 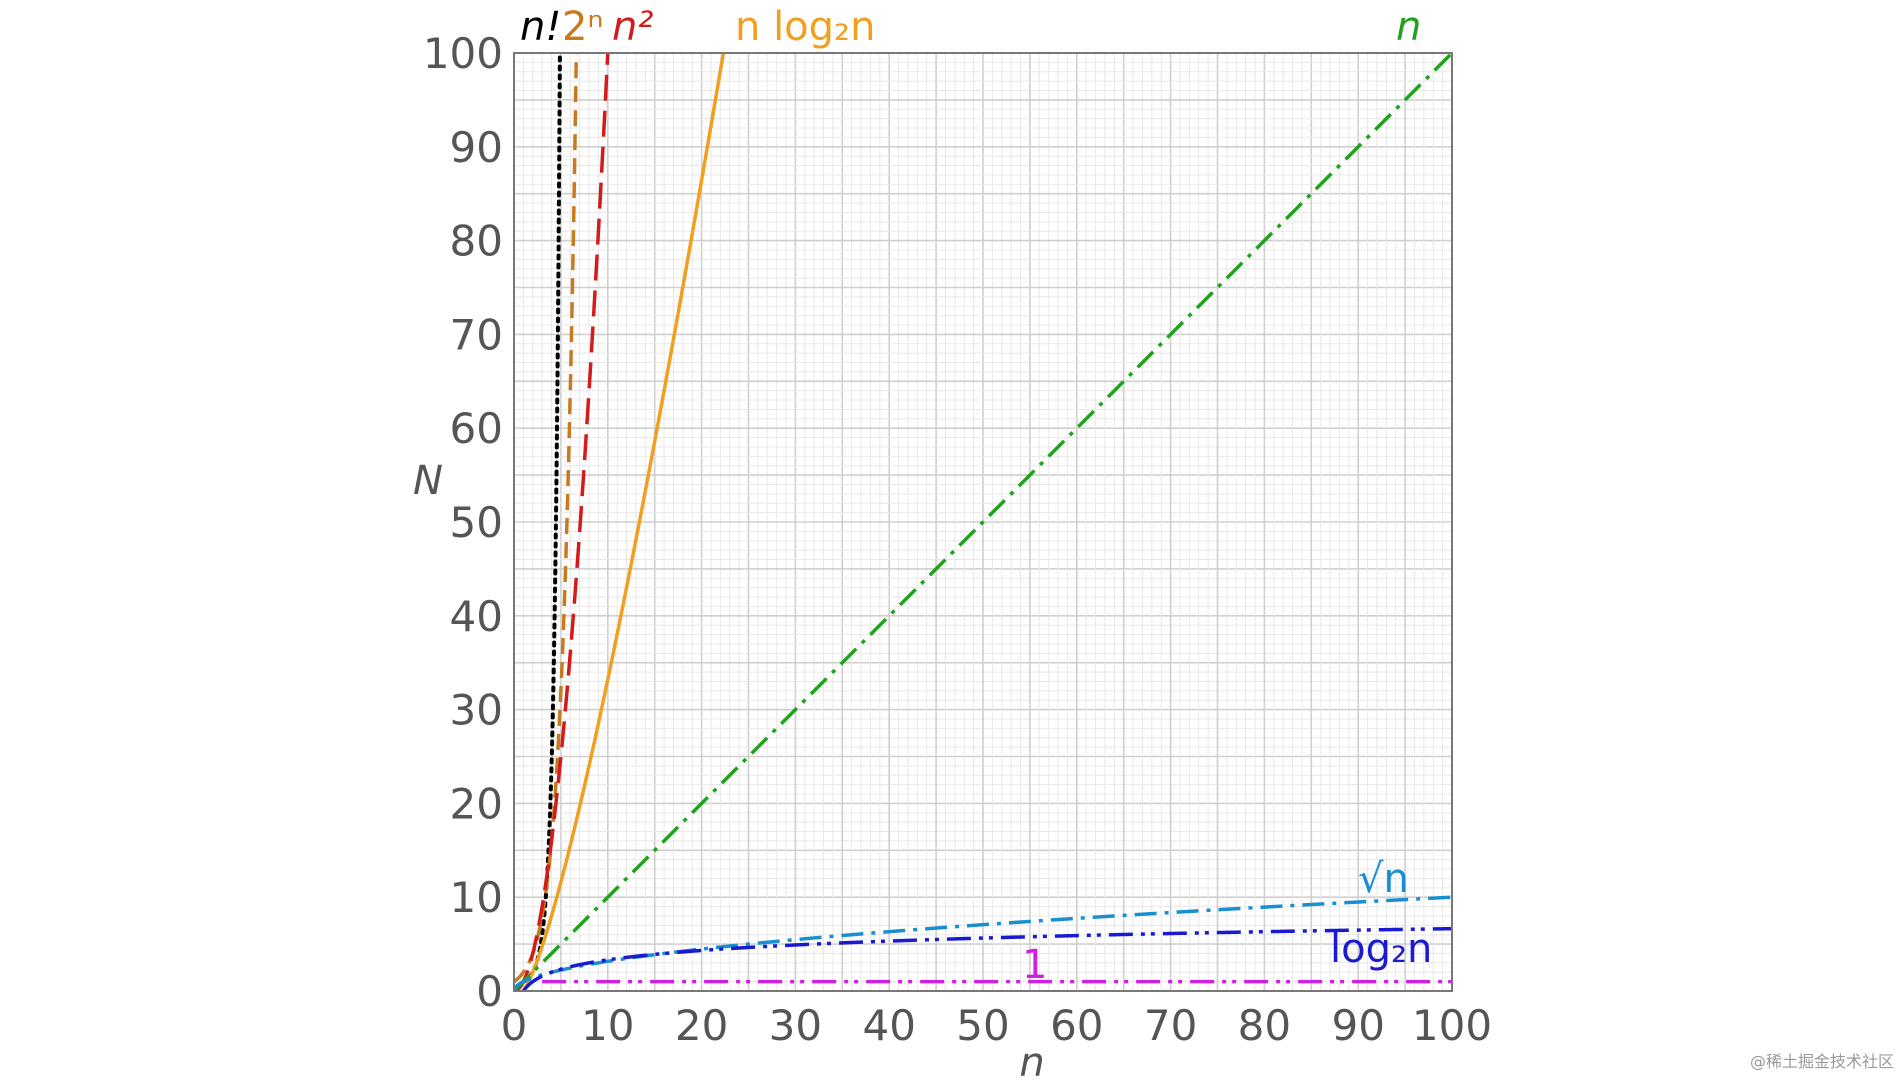 What do you see at coordinates (546, 518) in the screenshot?
I see `series-exp2` at bounding box center [546, 518].